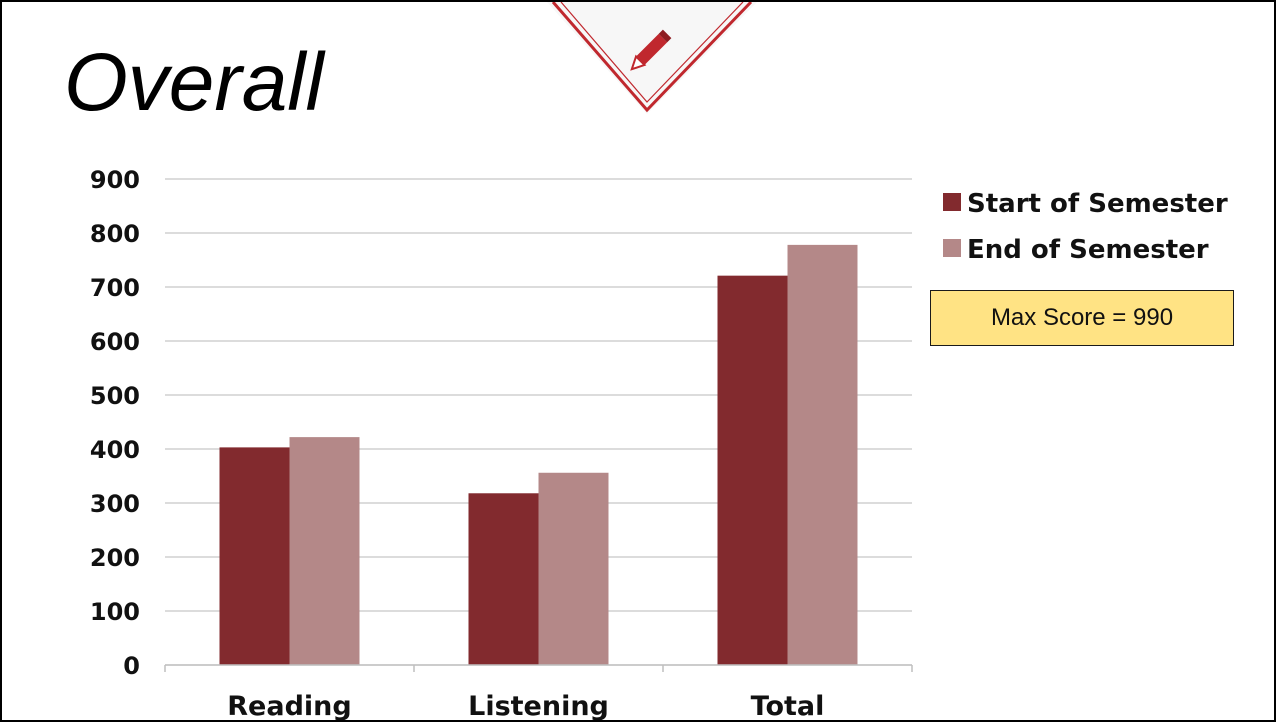 The image size is (1276, 722). What do you see at coordinates (115, 504) in the screenshot?
I see `y-tick-label: 300` at bounding box center [115, 504].